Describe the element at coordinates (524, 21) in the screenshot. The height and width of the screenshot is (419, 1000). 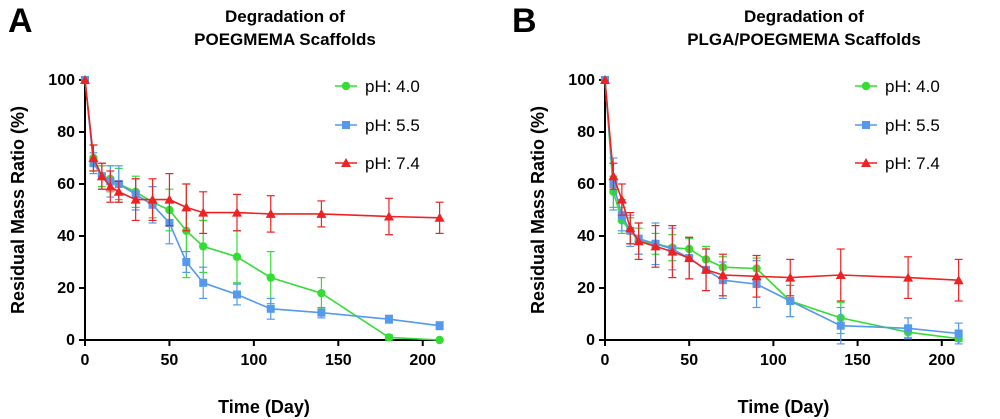
I see `panel-letter: B` at that location.